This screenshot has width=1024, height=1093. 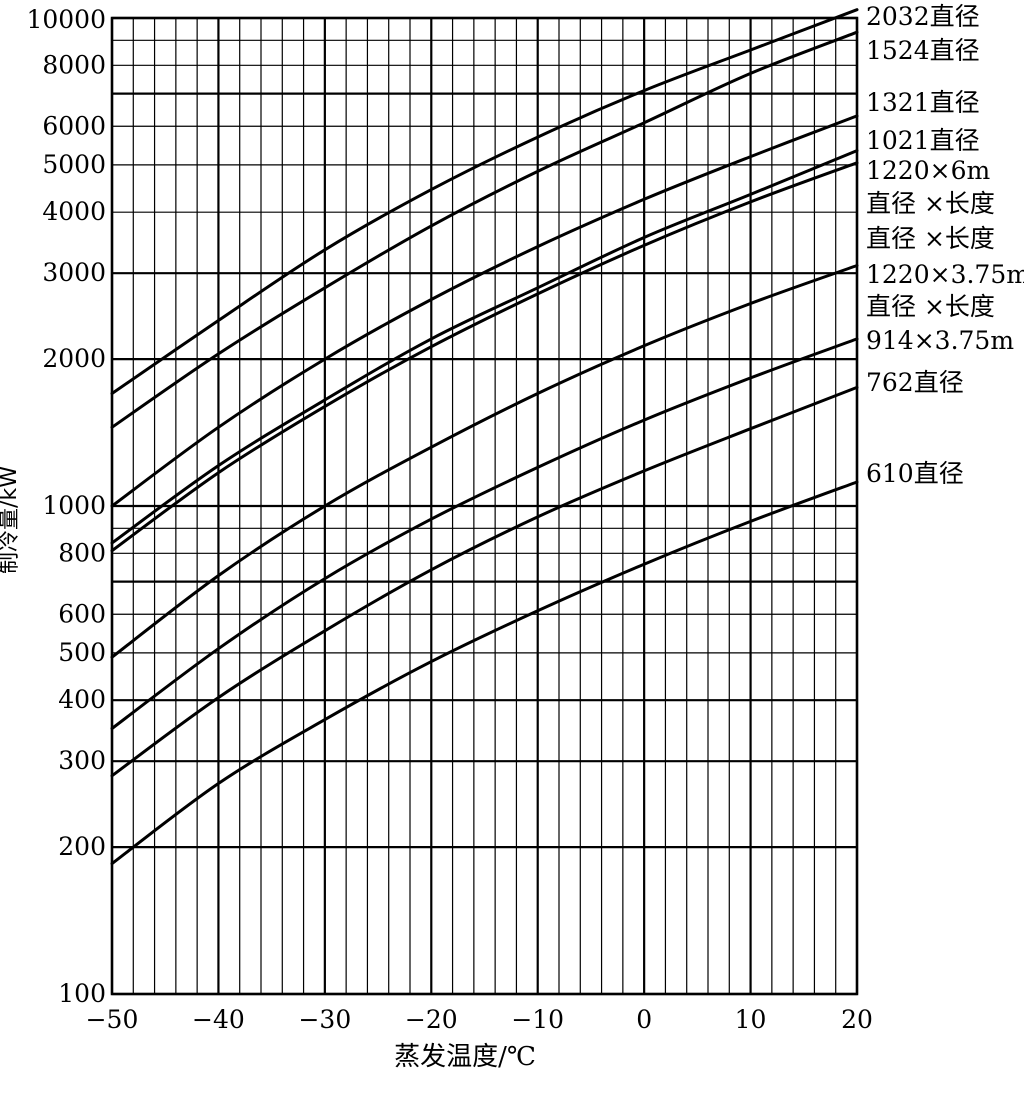 I want to click on y-tick-label: 6000, so click(x=74, y=125).